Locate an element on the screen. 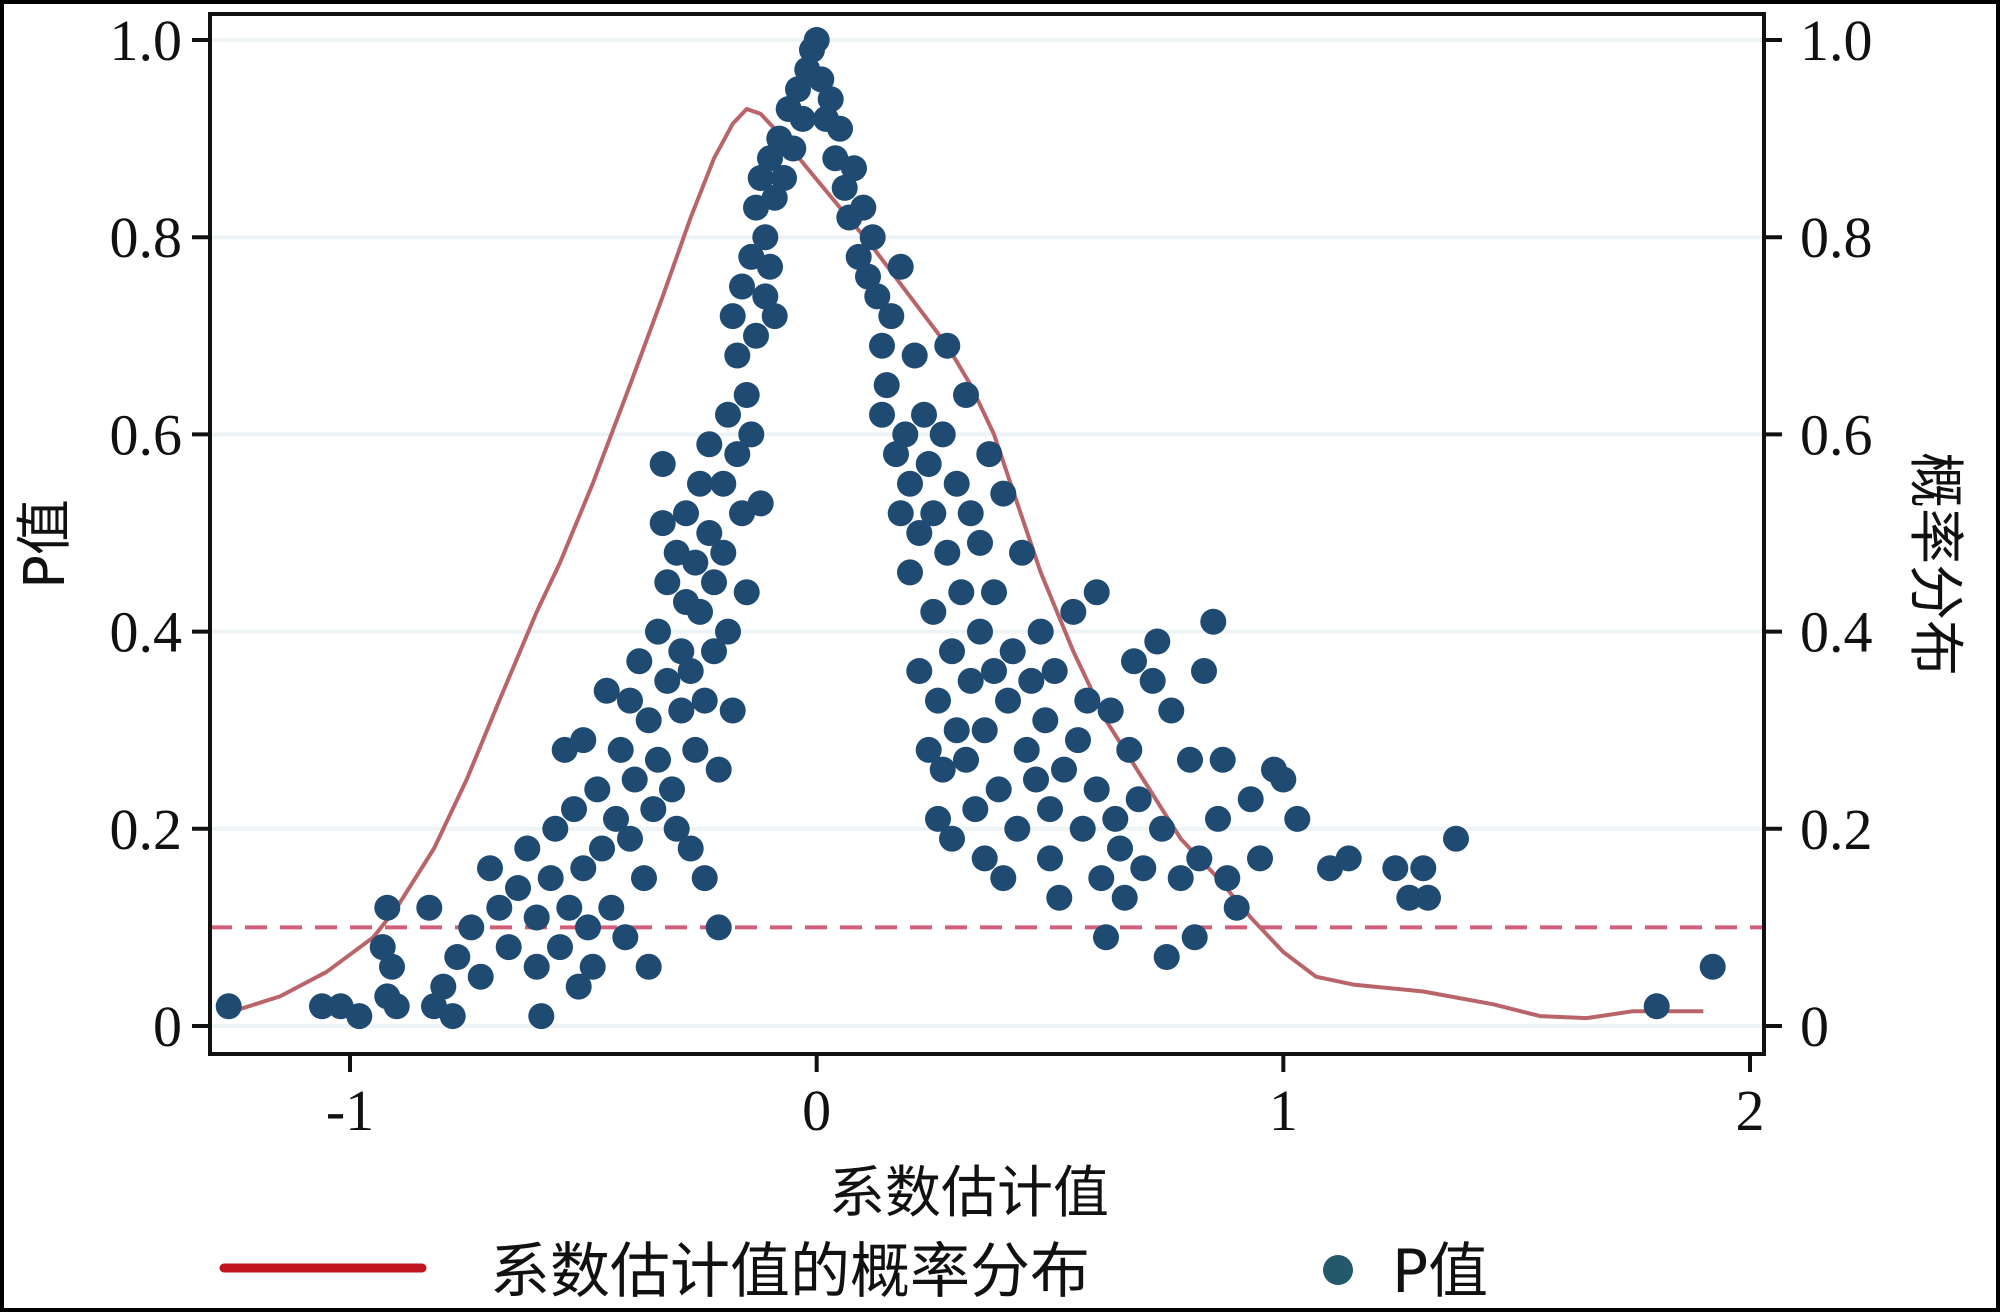  y-left-tick-label: 0.8 is located at coordinates (146, 237).